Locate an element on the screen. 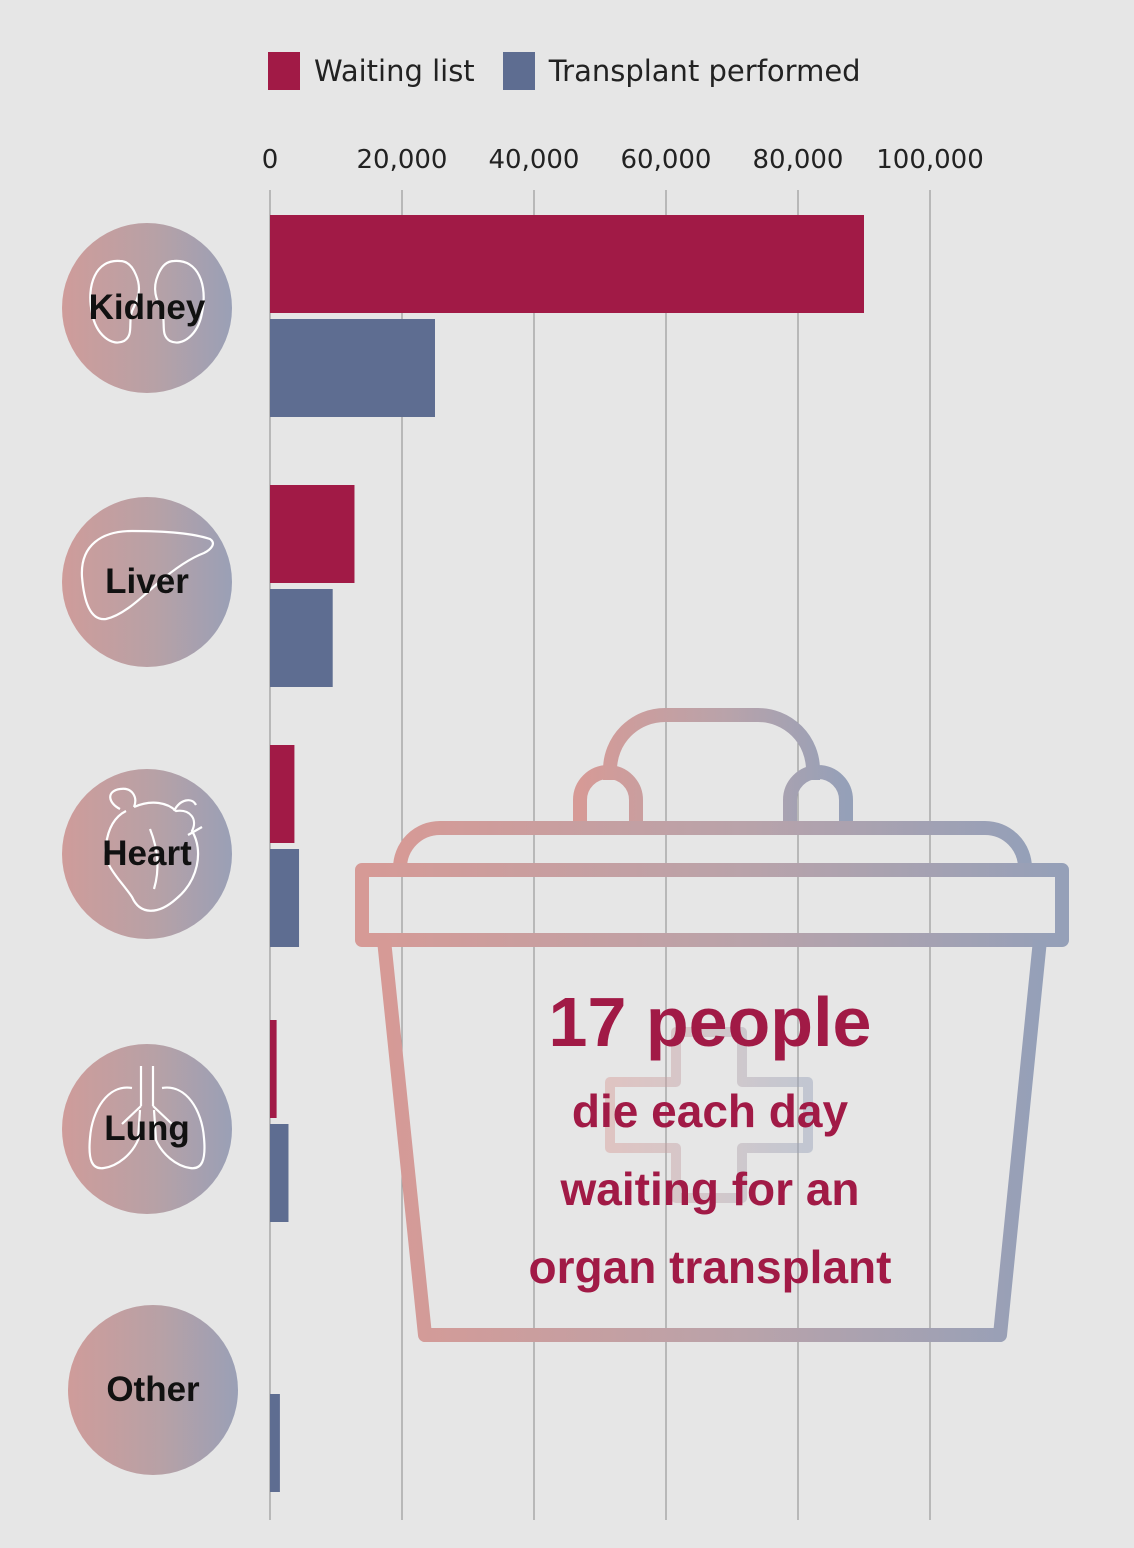  legend-item-waiting: Waiting list is located at coordinates (371, 71).